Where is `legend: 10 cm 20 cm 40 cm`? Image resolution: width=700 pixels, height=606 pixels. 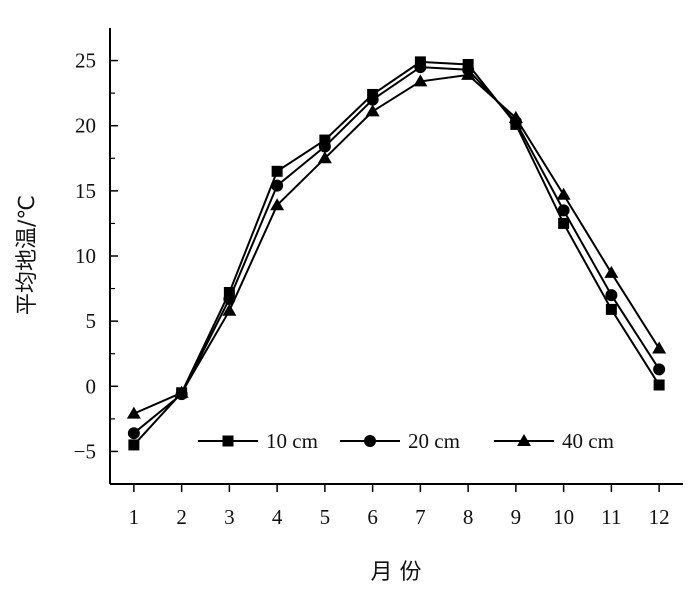 legend: 10 cm 20 cm 40 cm is located at coordinates (406, 441).